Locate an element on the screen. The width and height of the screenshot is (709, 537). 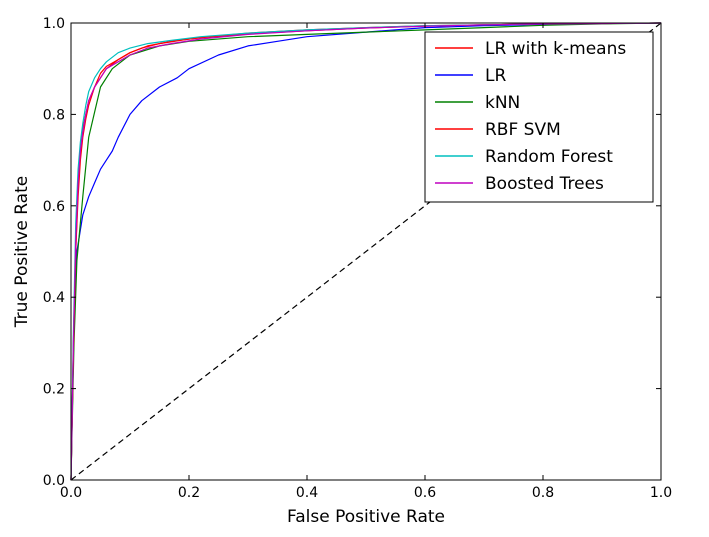
legend-label-1: LR is located at coordinates (495, 76).